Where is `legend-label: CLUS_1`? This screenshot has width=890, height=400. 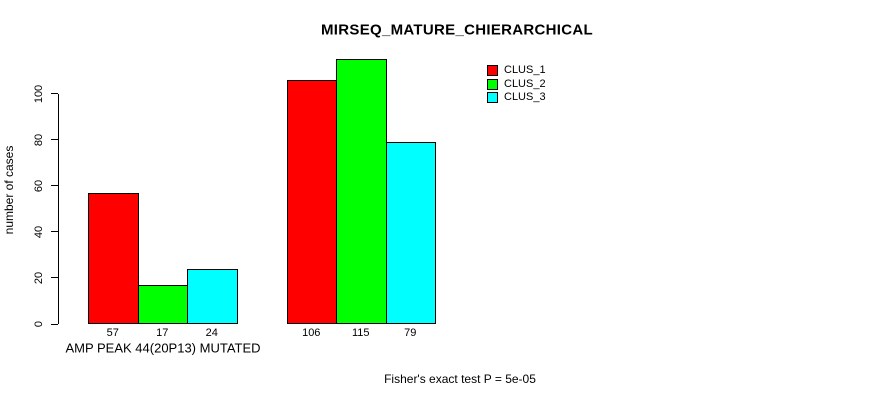
legend-label: CLUS_1 is located at coordinates (525, 70).